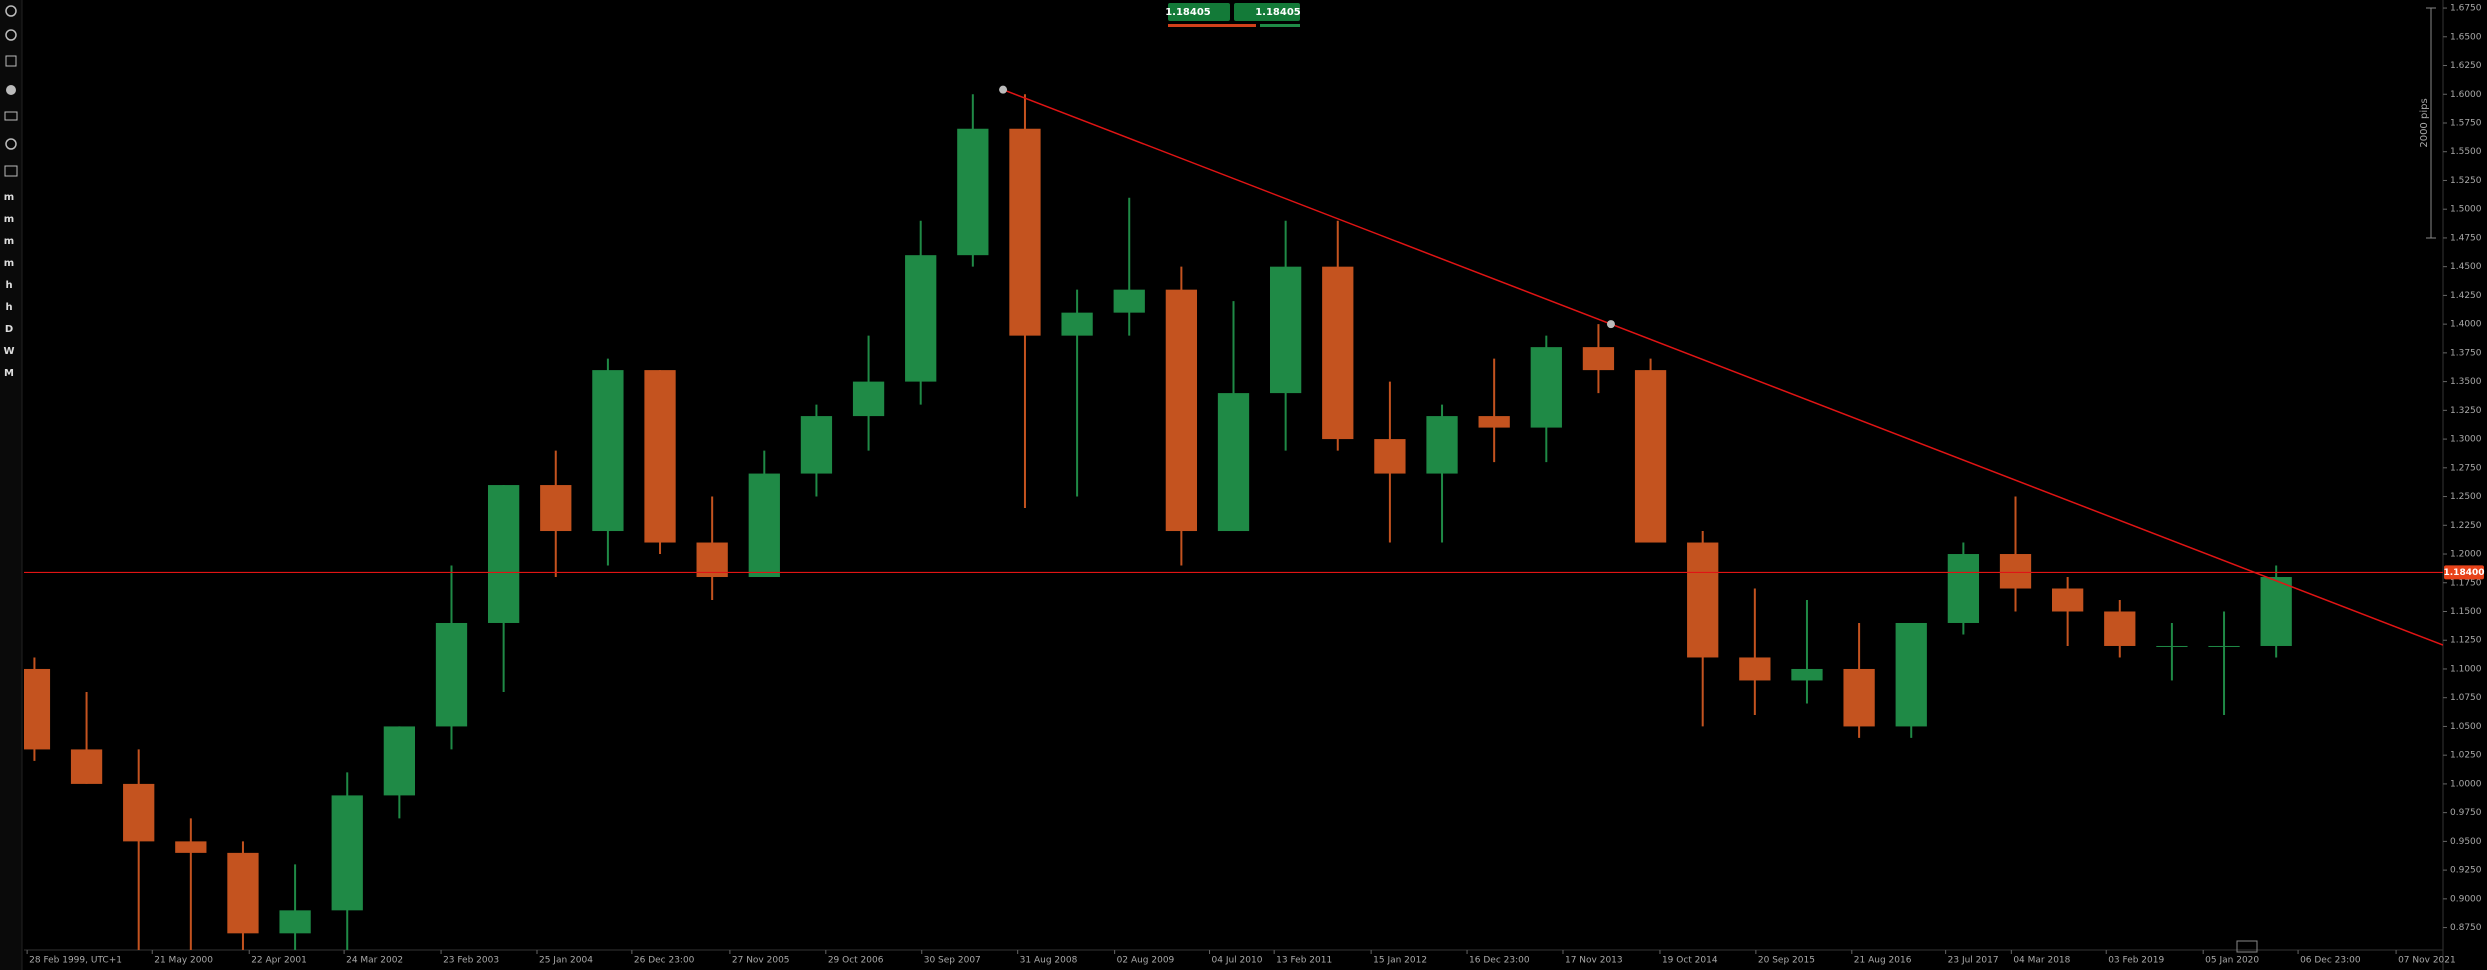  Describe the element at coordinates (2466, 210) in the screenshot. I see `y-tick-label: 1.5000` at that location.